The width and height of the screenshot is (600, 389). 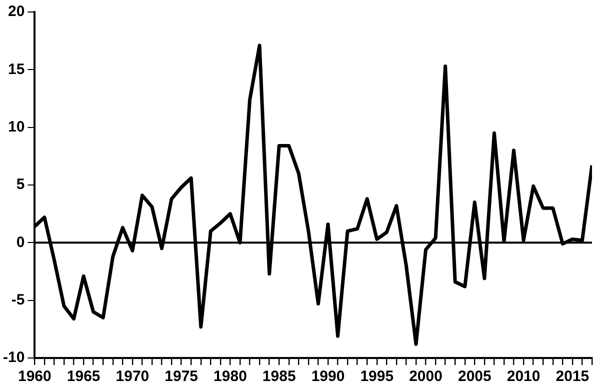 What do you see at coordinates (16, 127) in the screenshot?
I see `y-tick-label: 10` at bounding box center [16, 127].